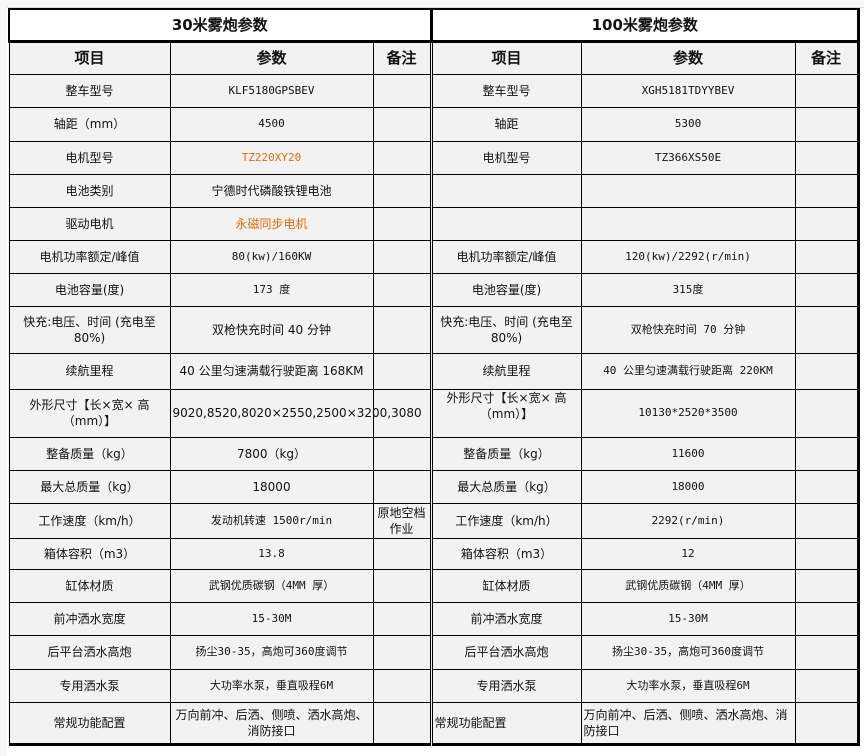 This screenshot has width=864, height=756. What do you see at coordinates (271, 486) in the screenshot?
I see `cell-param: 18000` at bounding box center [271, 486].